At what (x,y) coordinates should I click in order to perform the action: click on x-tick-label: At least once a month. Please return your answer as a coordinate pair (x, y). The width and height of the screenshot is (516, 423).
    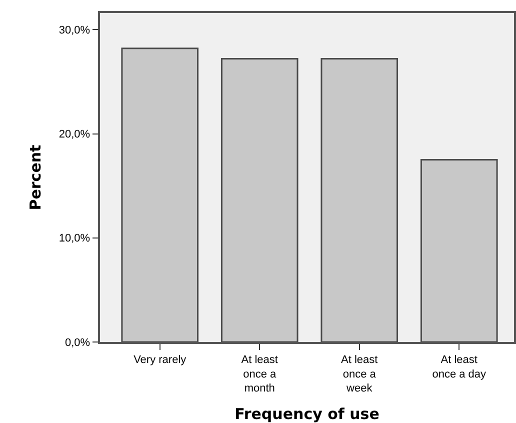
    Looking at the image, I should click on (259, 374).